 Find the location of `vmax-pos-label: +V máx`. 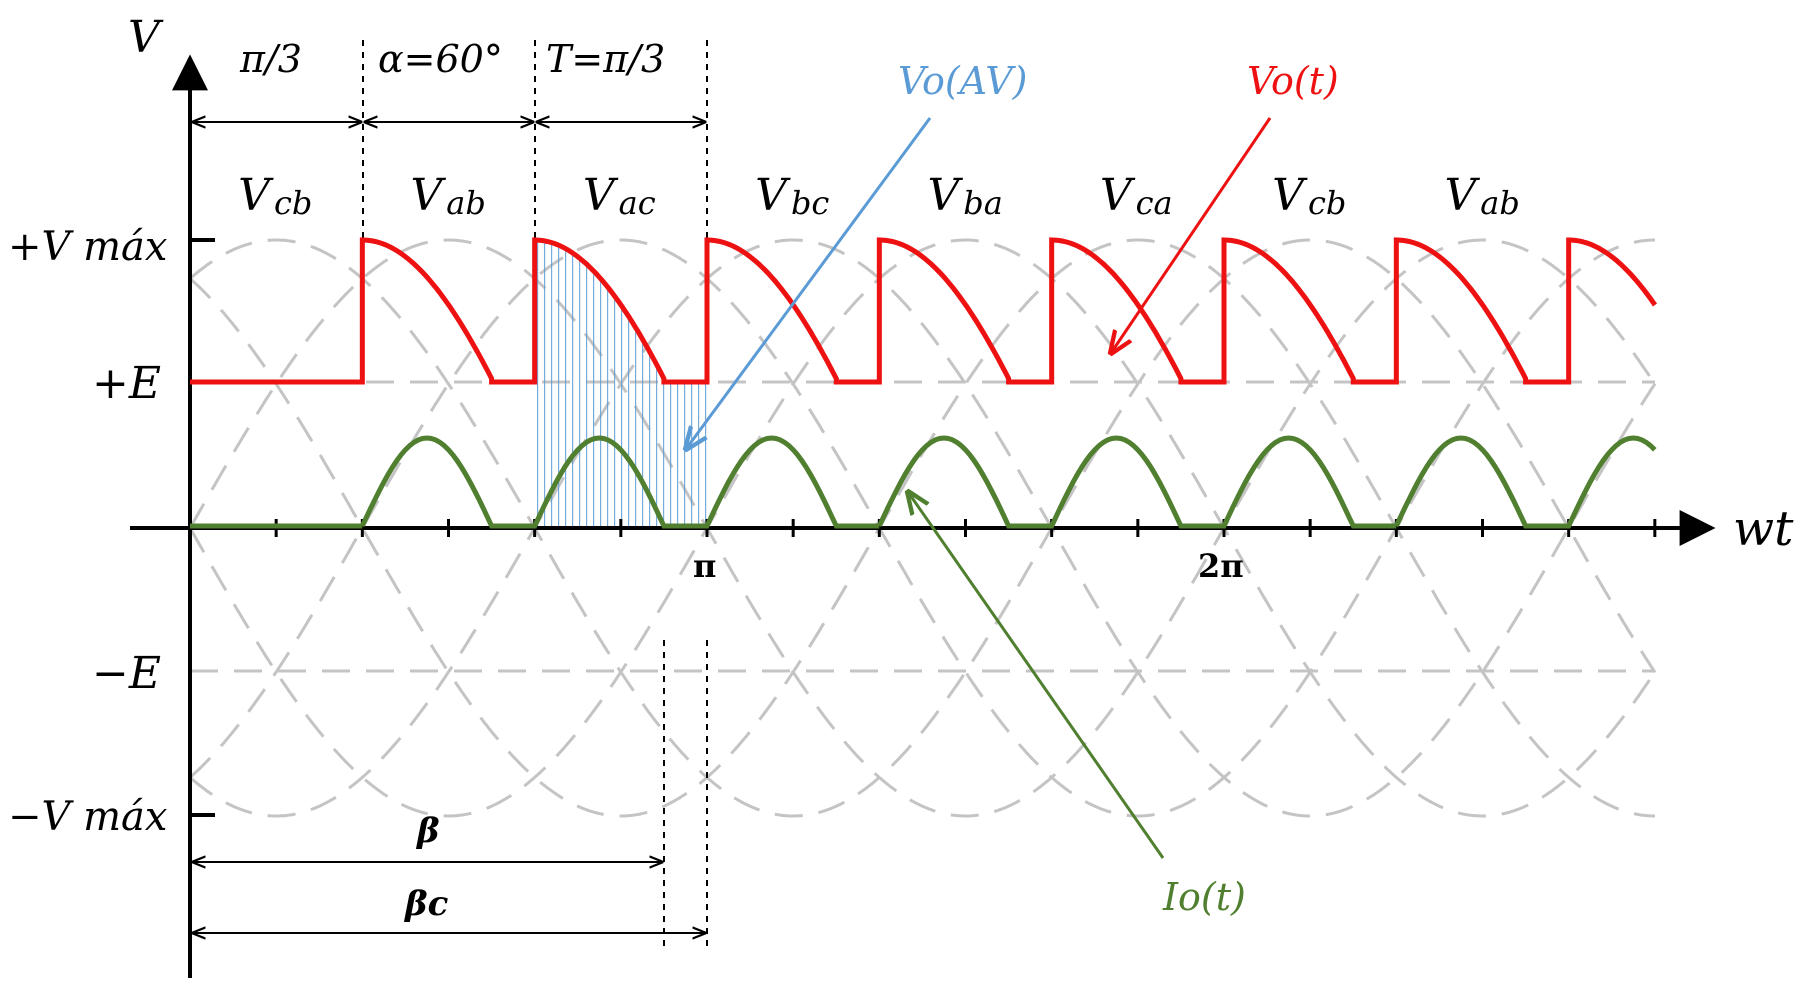

vmax-pos-label: +V máx is located at coordinates (87, 247).